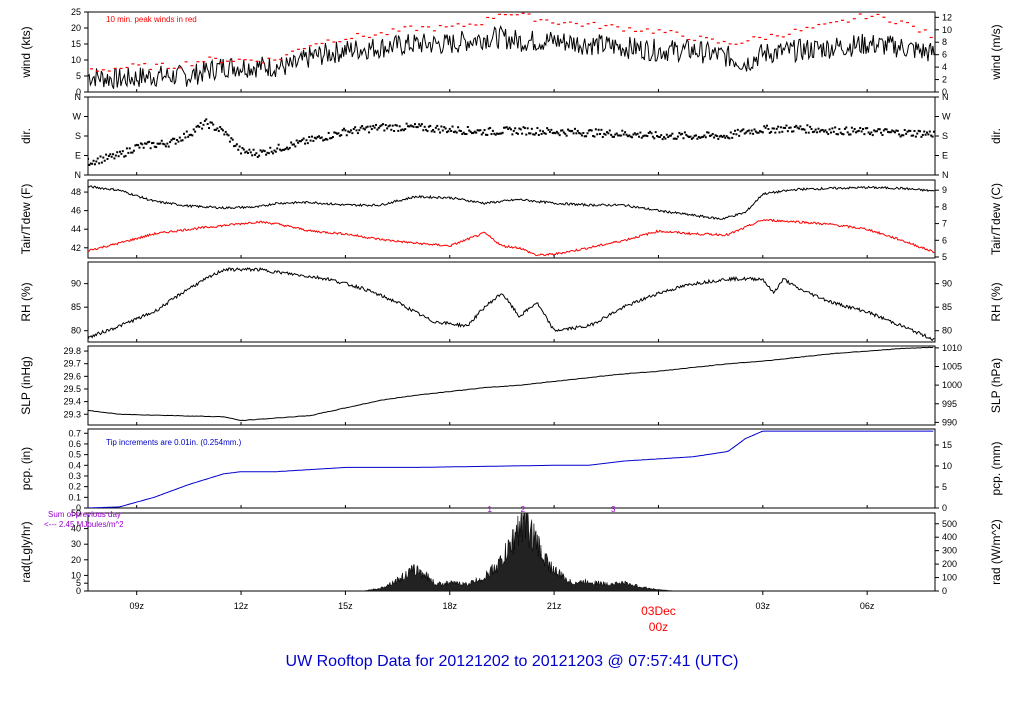 The image size is (1024, 705). What do you see at coordinates (944, 257) in the screenshot?
I see `y-tick-label-right: 5` at bounding box center [944, 257].